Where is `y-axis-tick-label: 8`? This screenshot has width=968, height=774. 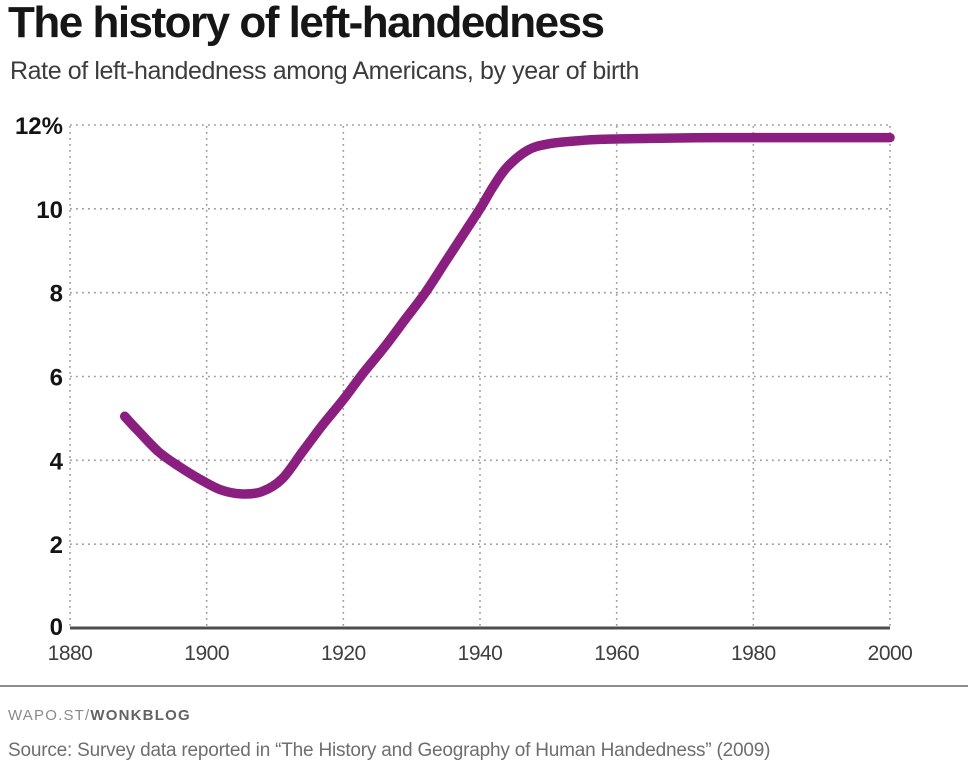 y-axis-tick-label: 8 is located at coordinates (56, 294).